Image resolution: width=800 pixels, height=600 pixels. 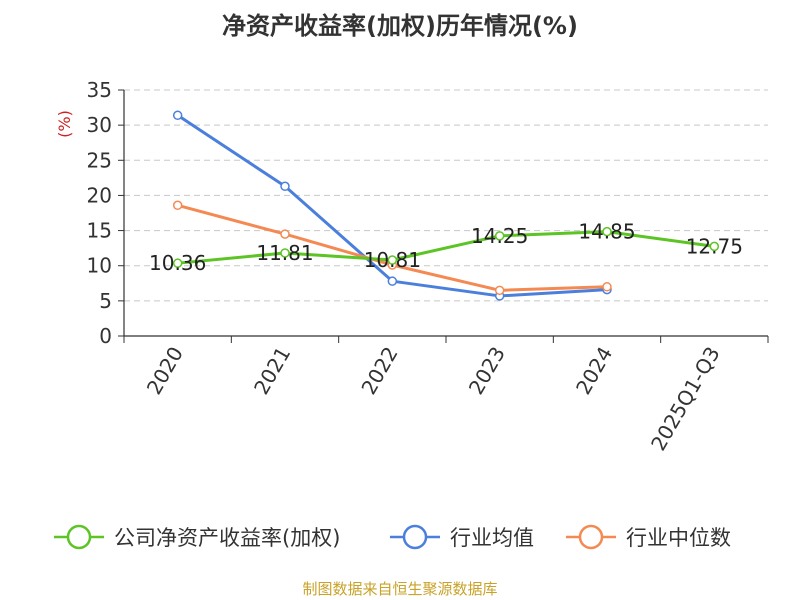 I want to click on y-axis-title: (%), so click(x=64, y=124).